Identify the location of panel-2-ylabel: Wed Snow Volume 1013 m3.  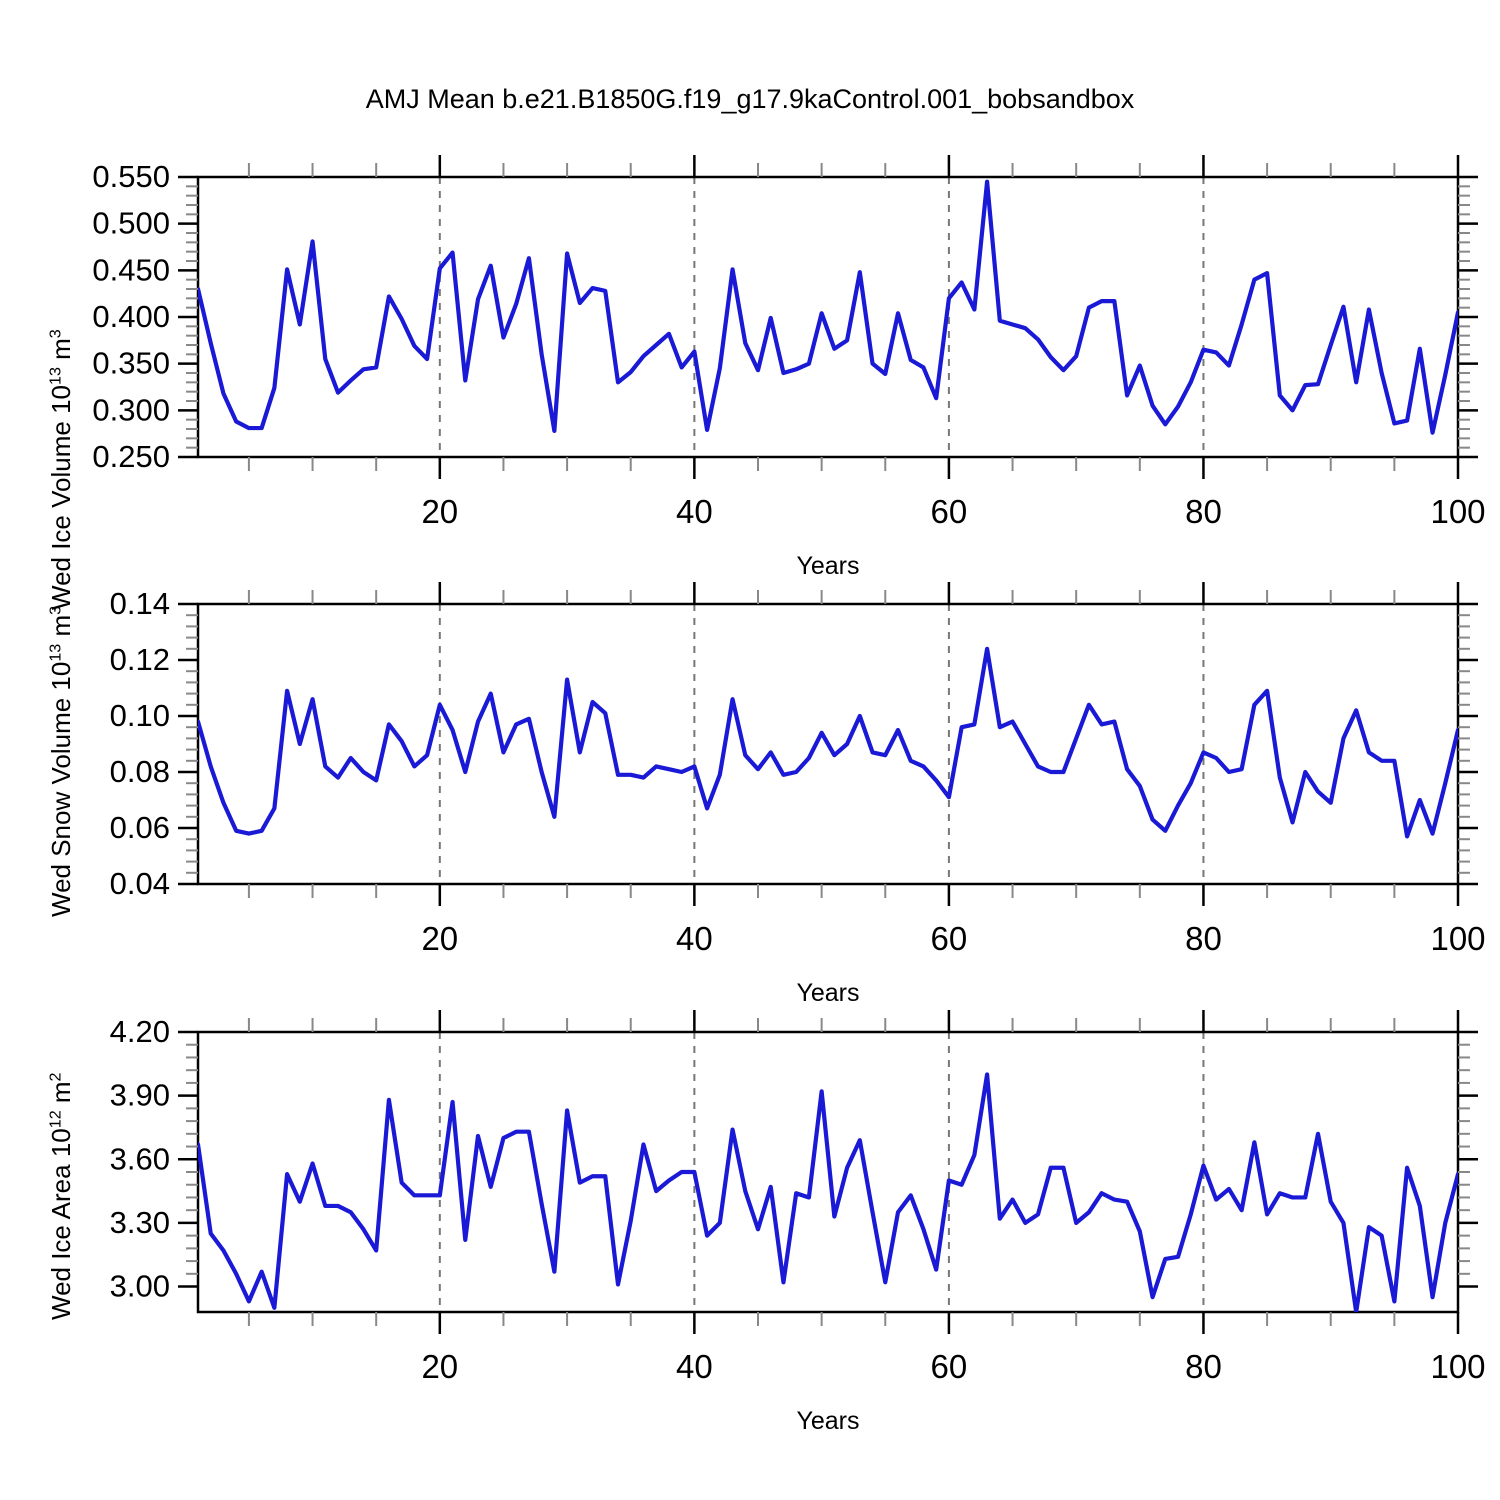
(61, 761).